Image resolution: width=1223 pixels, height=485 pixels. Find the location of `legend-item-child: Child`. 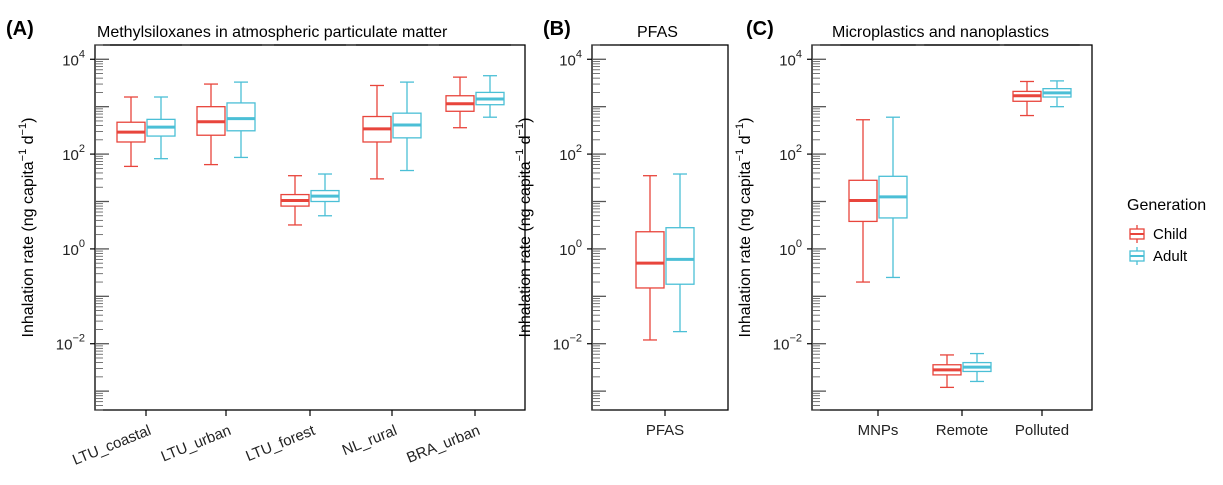

legend-item-child: Child is located at coordinates (1158, 234).